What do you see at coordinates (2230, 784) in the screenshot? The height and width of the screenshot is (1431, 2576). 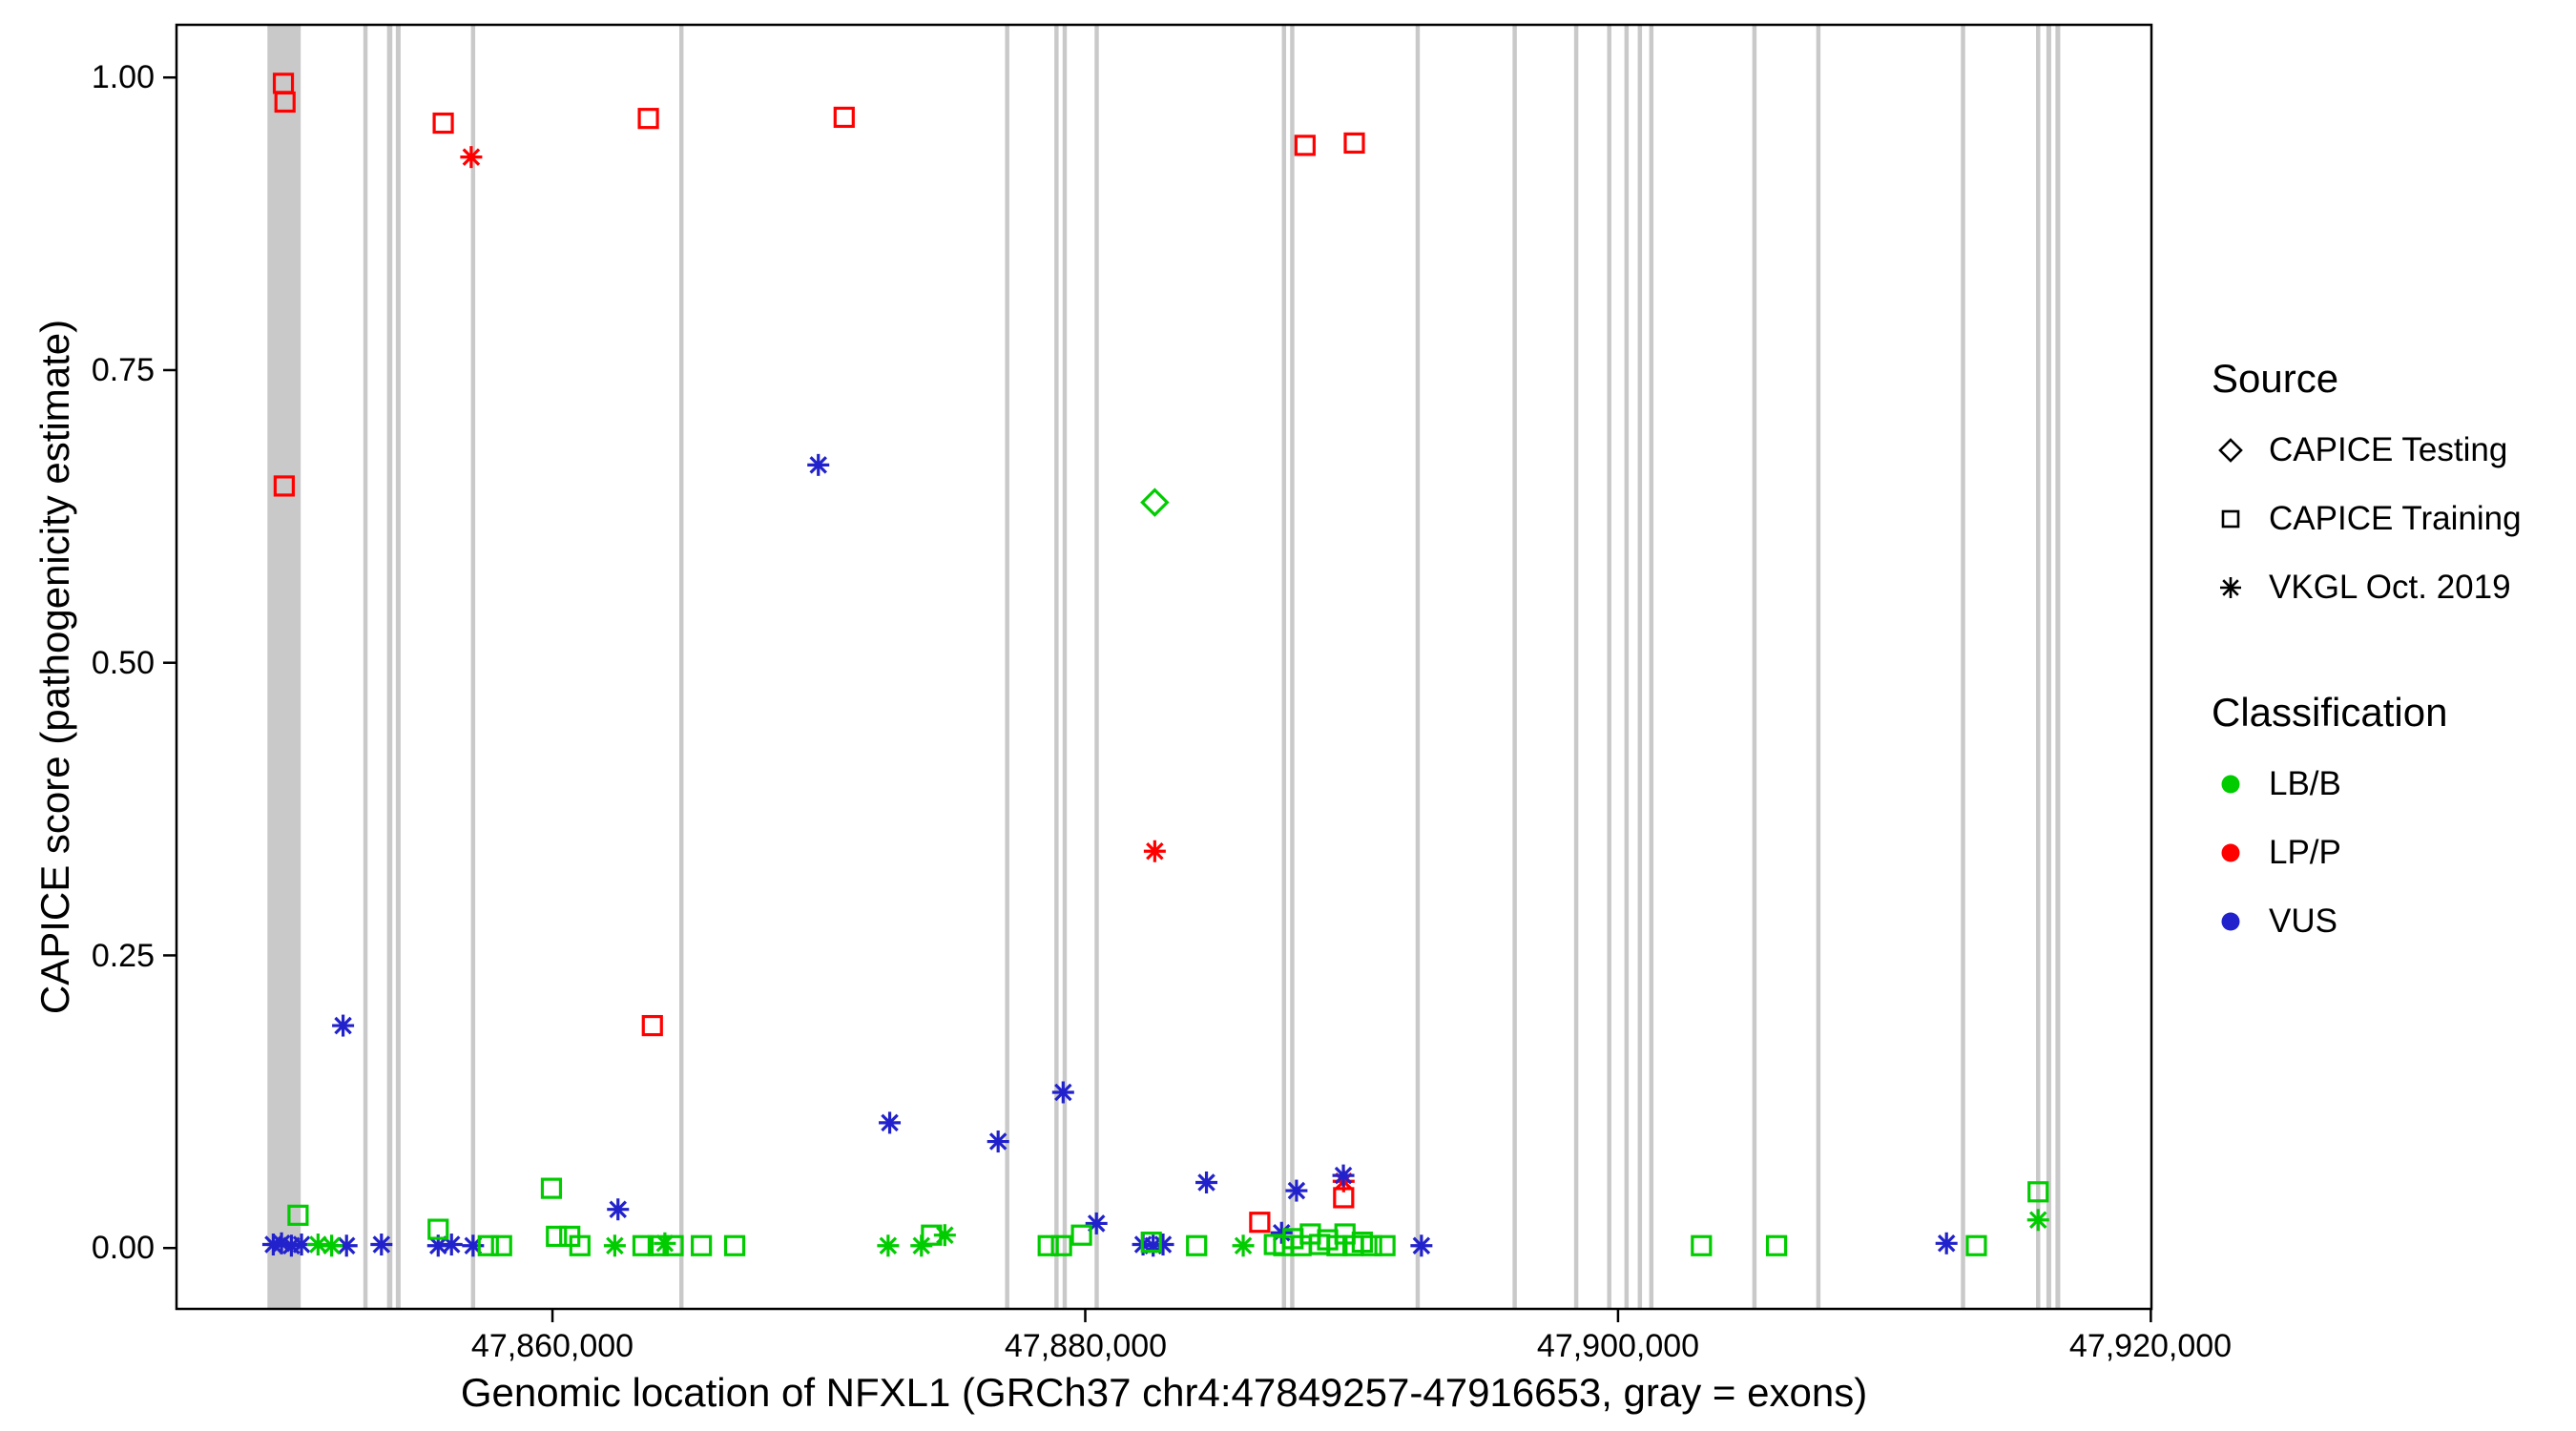 I see `green-dot-icon` at bounding box center [2230, 784].